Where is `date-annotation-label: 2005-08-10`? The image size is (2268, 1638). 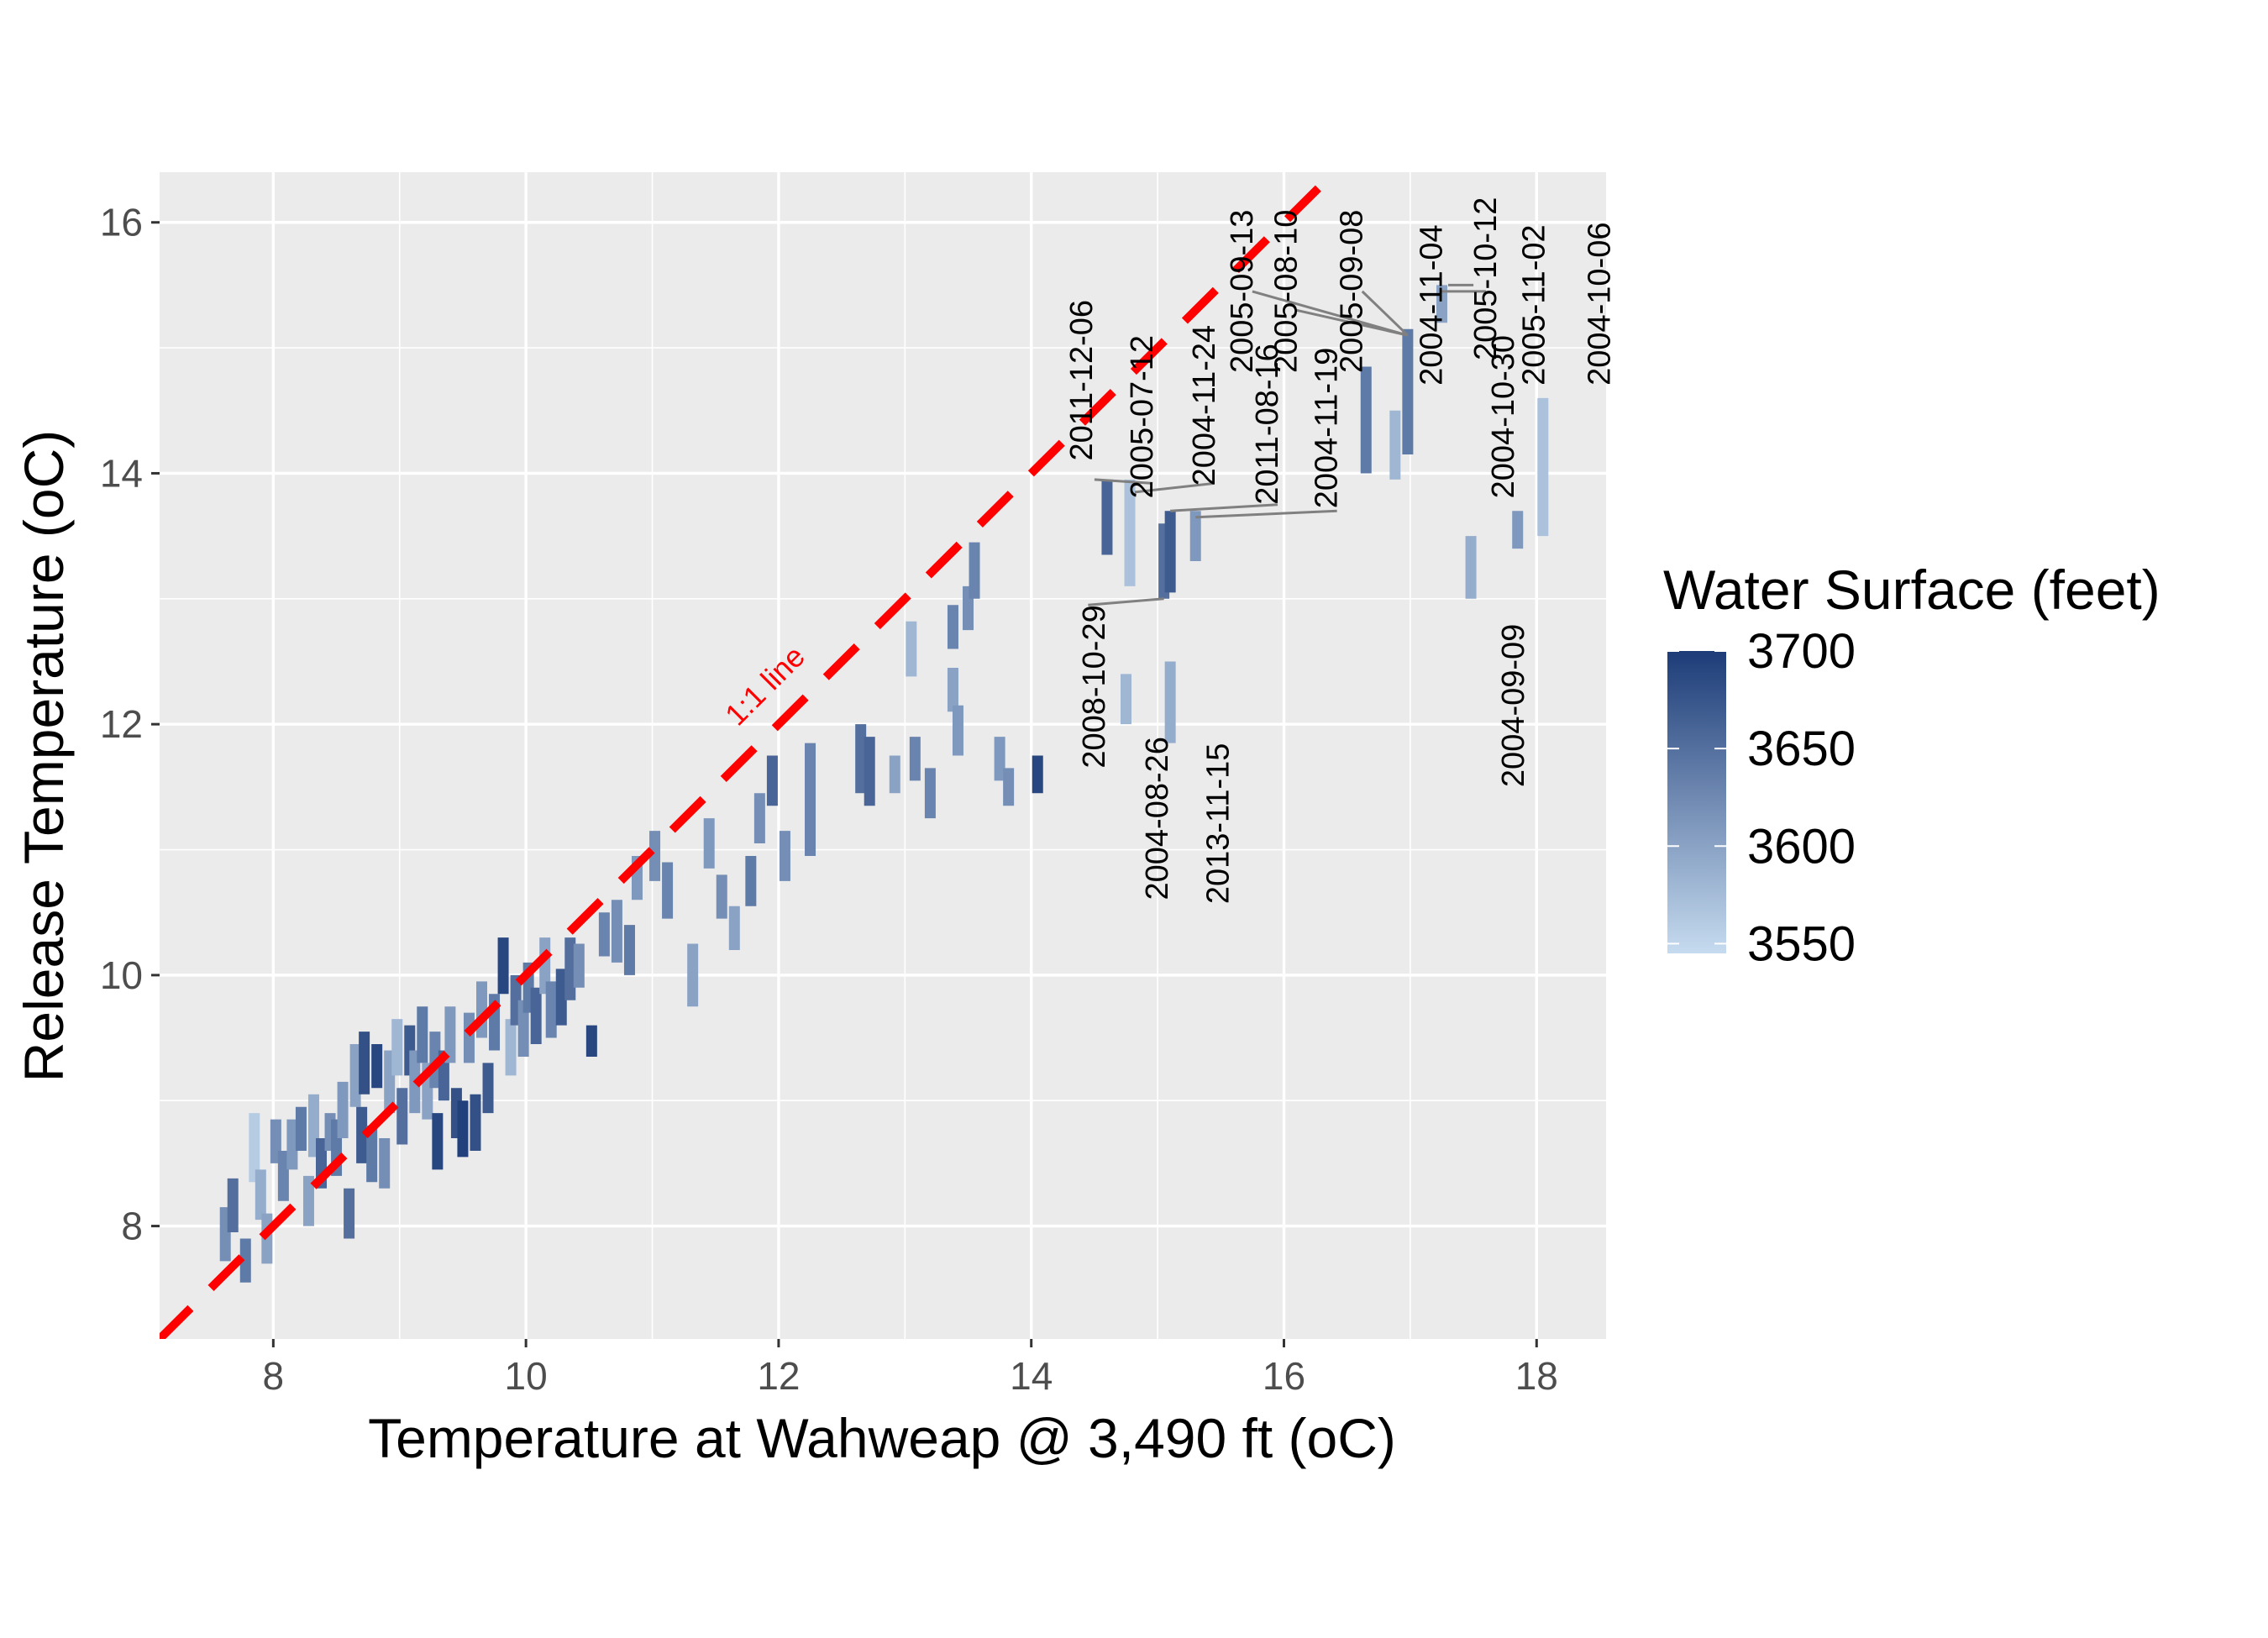 date-annotation-label: 2005-08-10 is located at coordinates (1287, 291).